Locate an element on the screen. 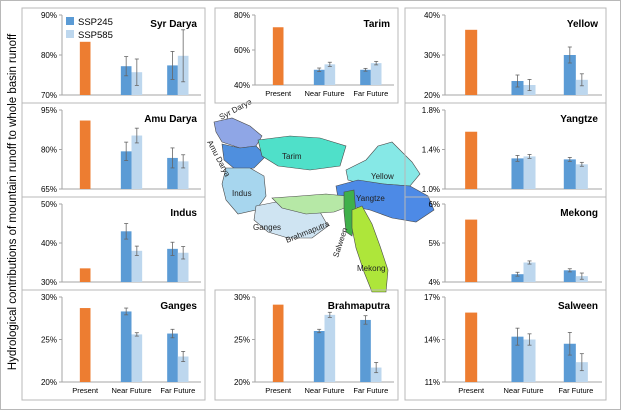 This screenshot has width=621, height=410. map-syr-darya-region is located at coordinates (238, 133).